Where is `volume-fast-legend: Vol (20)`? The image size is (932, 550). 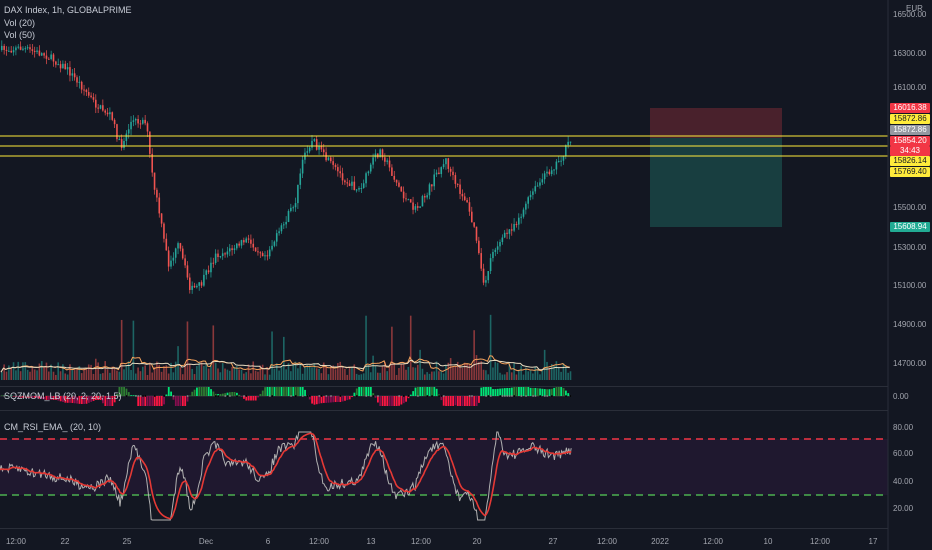 volume-fast-legend: Vol (20) is located at coordinates (20, 23).